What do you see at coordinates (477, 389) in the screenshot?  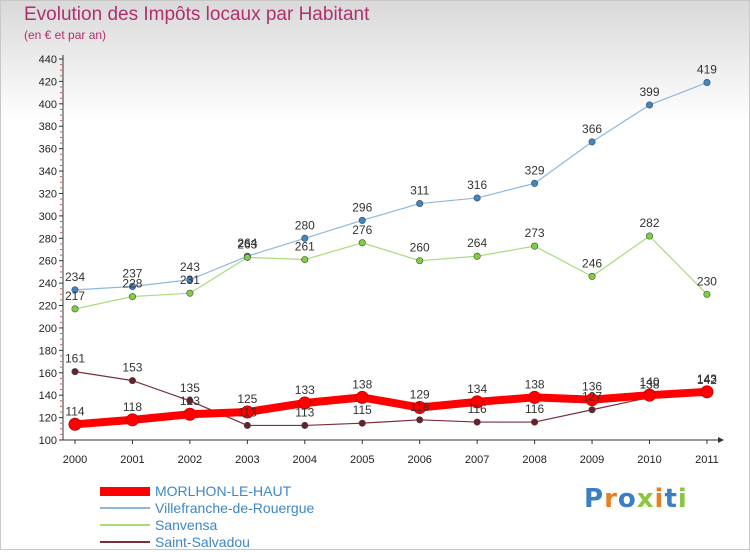 I see `data-label-morlhon: 134` at bounding box center [477, 389].